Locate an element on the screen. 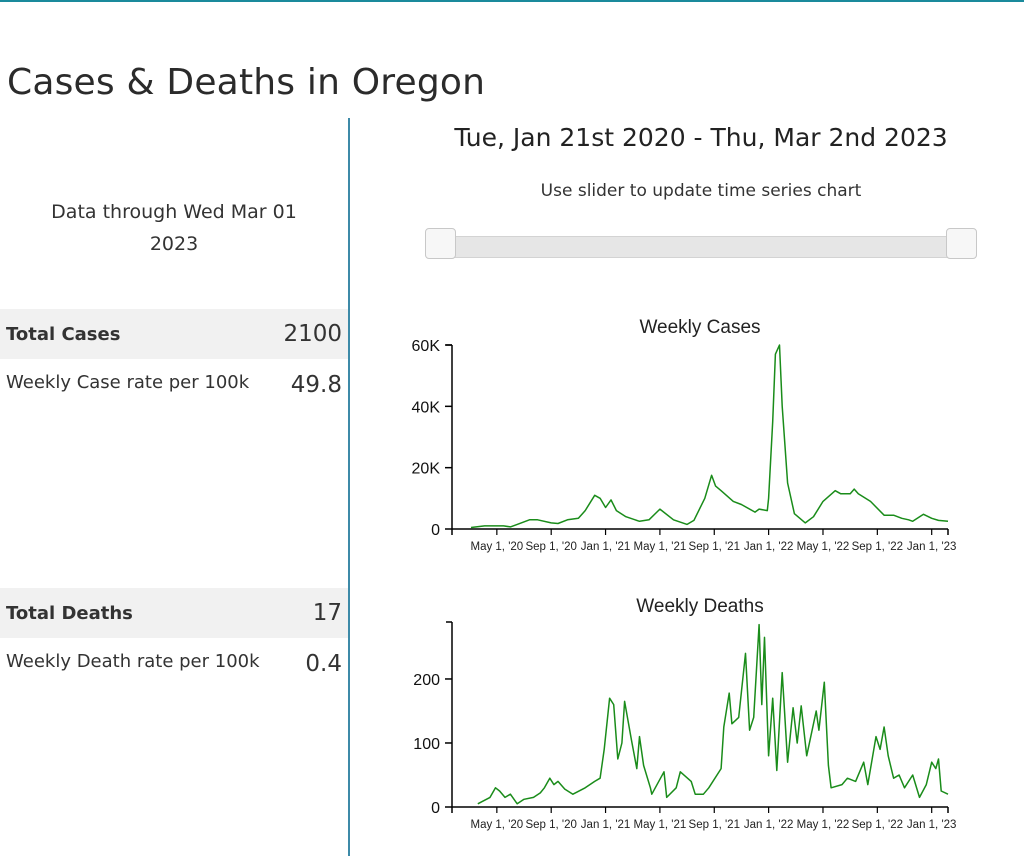 Image resolution: width=1024 pixels, height=859 pixels. total-deaths-value: 17 is located at coordinates (327, 613).